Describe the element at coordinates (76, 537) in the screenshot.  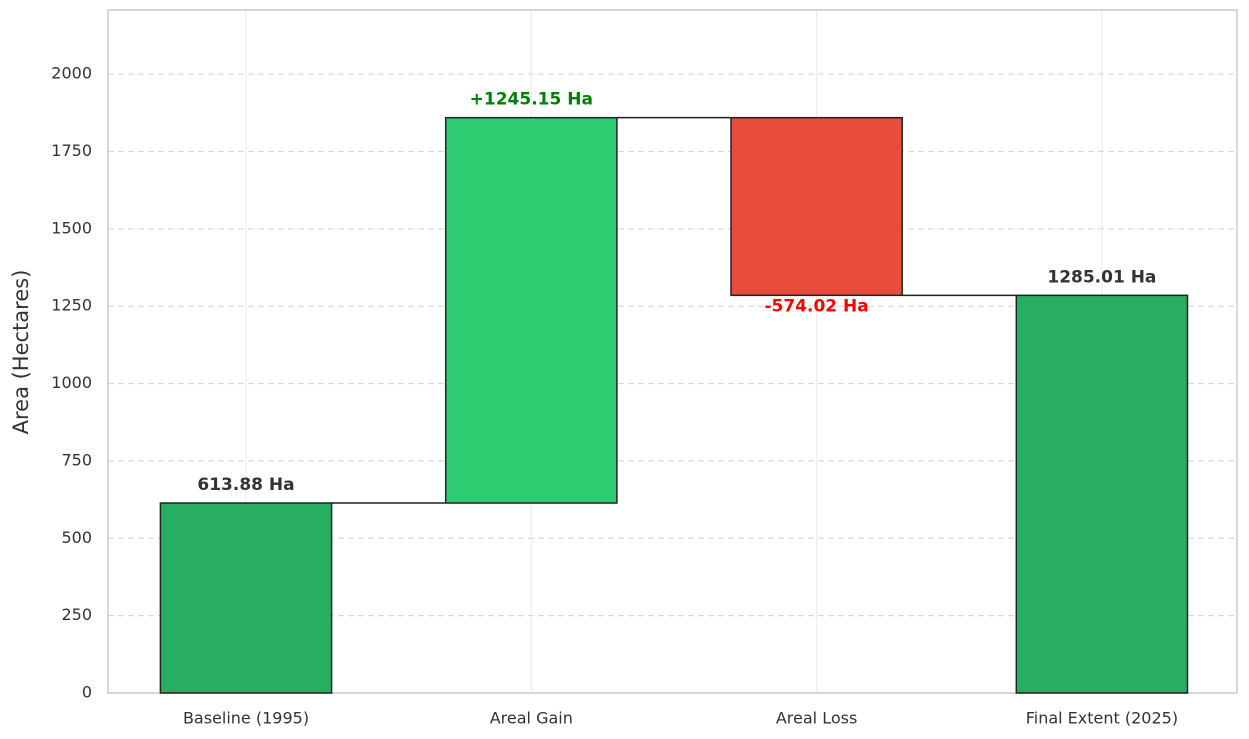
I see `y-tick-label: 500` at that location.